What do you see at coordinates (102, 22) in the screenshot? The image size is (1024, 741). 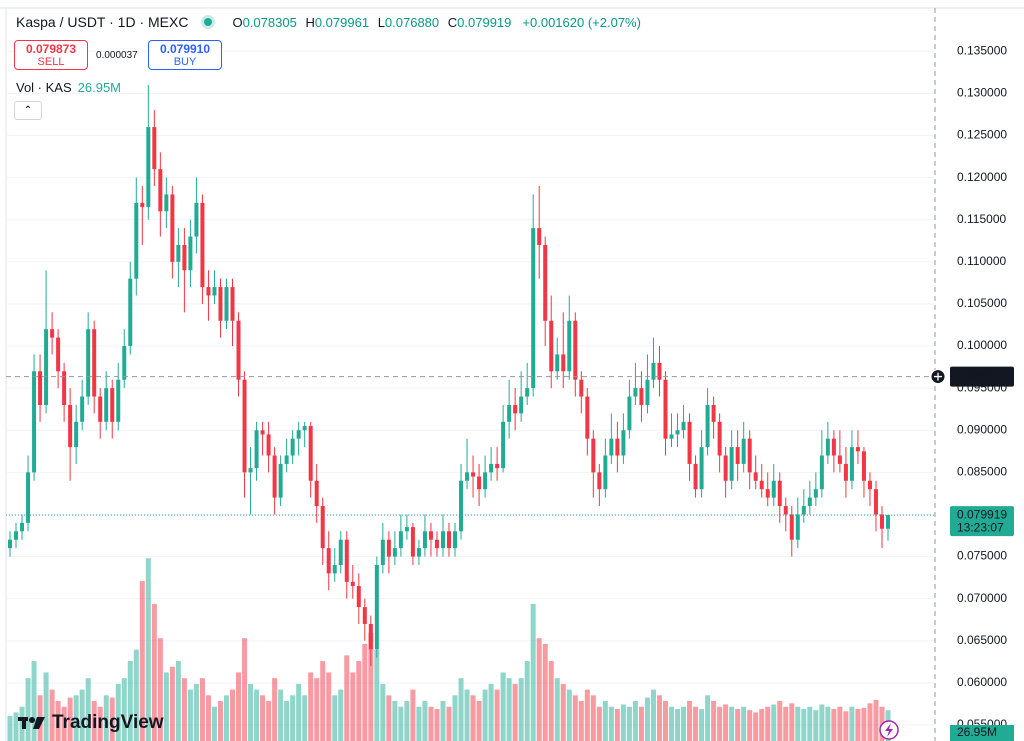 I see `symbol-title: Kaspa / USDT · 1D · MEXC` at bounding box center [102, 22].